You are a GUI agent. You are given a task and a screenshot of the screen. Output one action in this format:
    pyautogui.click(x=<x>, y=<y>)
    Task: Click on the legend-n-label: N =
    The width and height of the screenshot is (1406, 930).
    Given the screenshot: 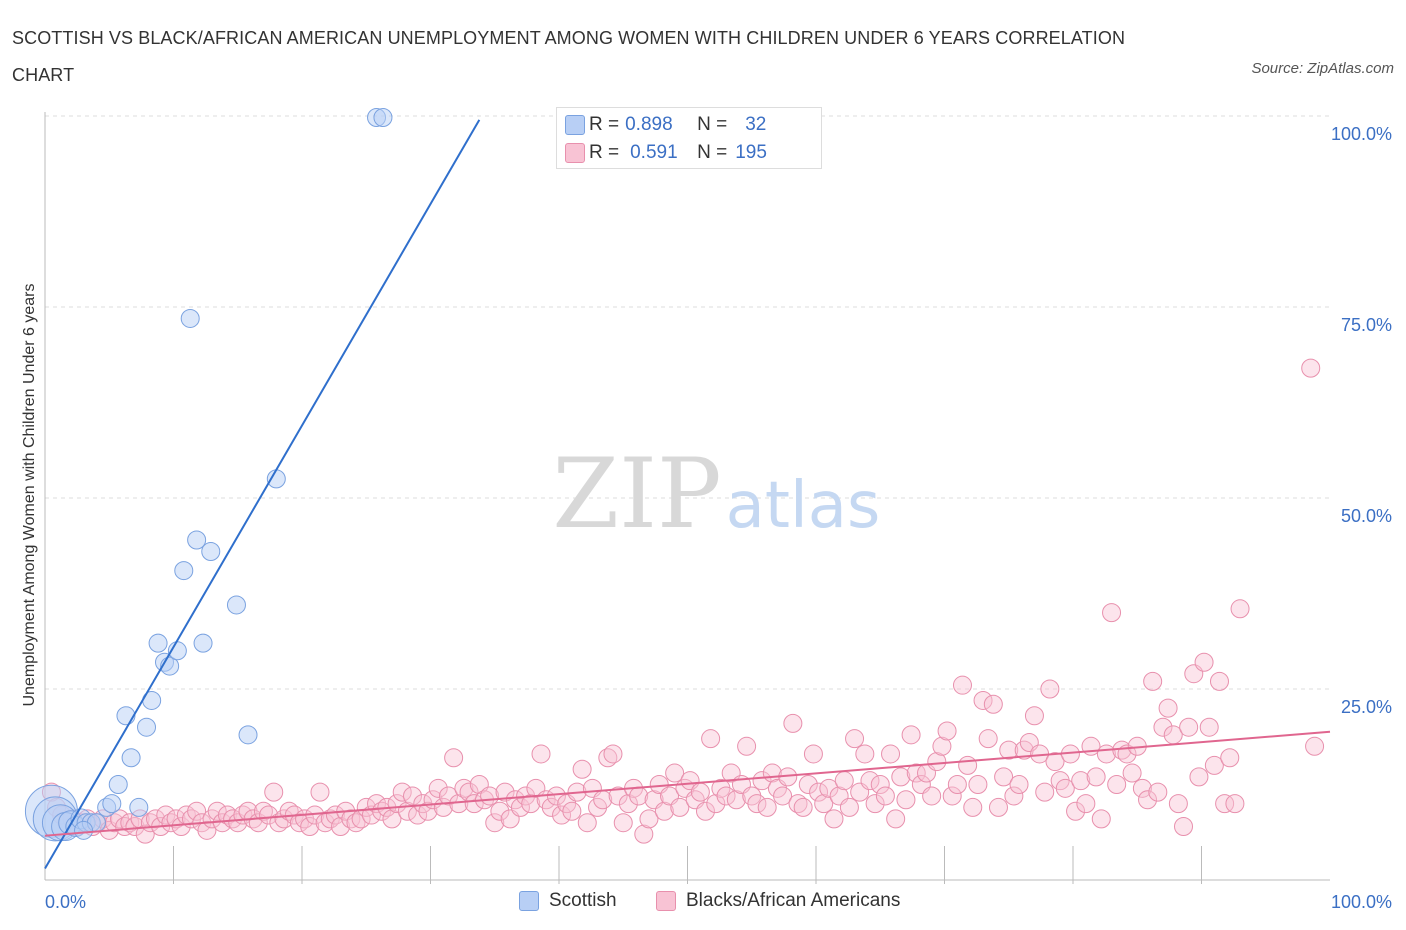 What is the action you would take?
    pyautogui.click(x=712, y=124)
    